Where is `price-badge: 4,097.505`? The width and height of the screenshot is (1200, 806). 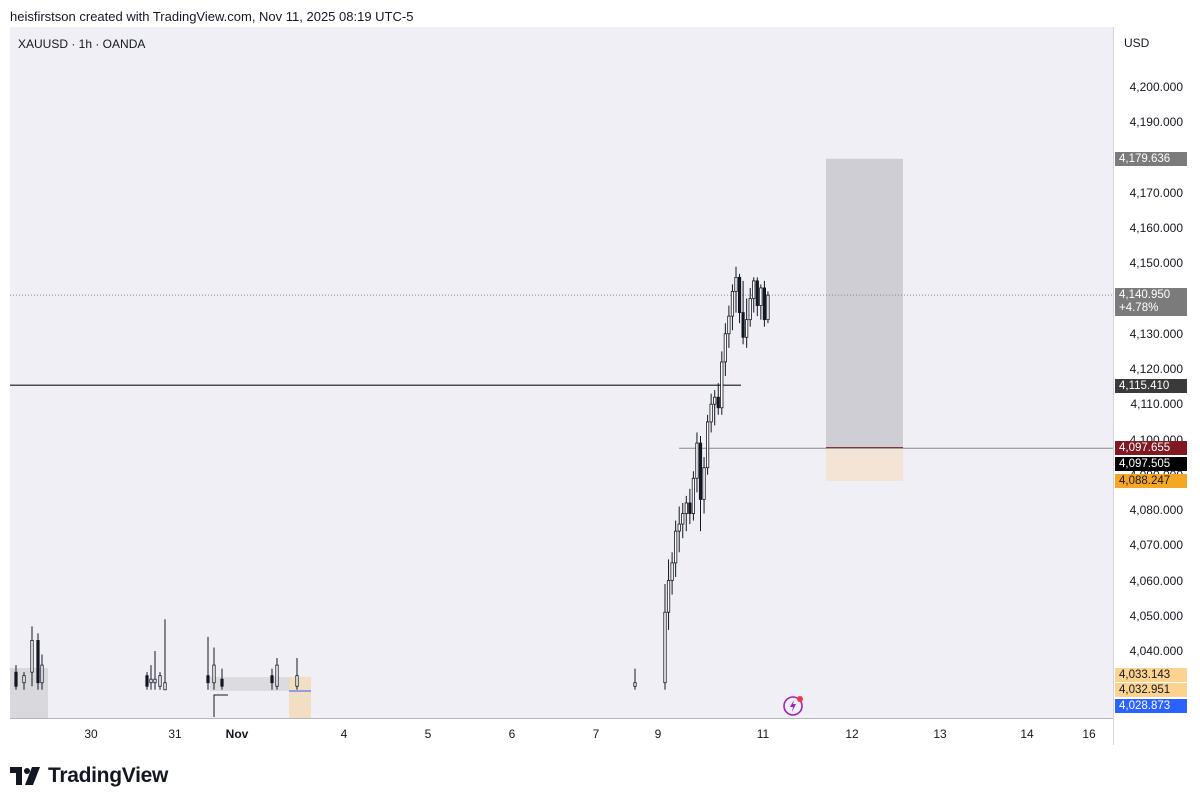 price-badge: 4,097.505 is located at coordinates (1151, 464).